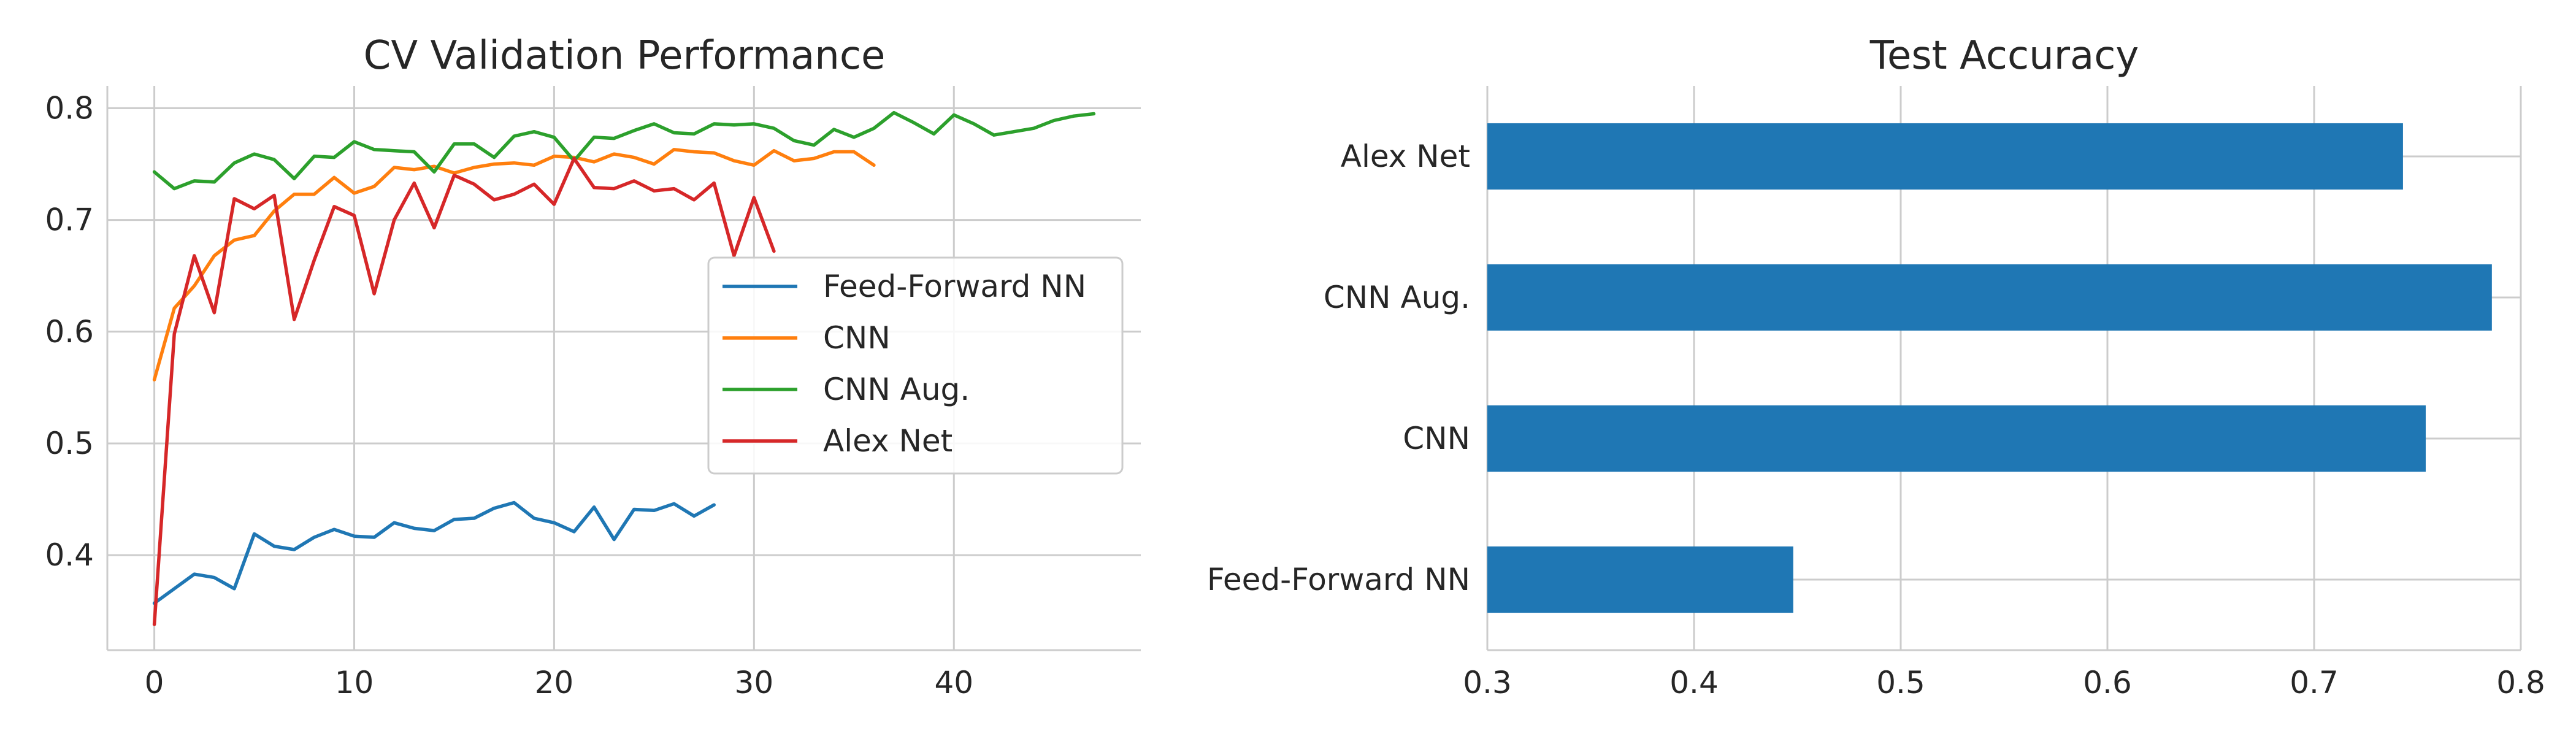 This screenshot has width=2576, height=736. What do you see at coordinates (857, 338) in the screenshot?
I see `legend-label-cnn: CNN` at bounding box center [857, 338].